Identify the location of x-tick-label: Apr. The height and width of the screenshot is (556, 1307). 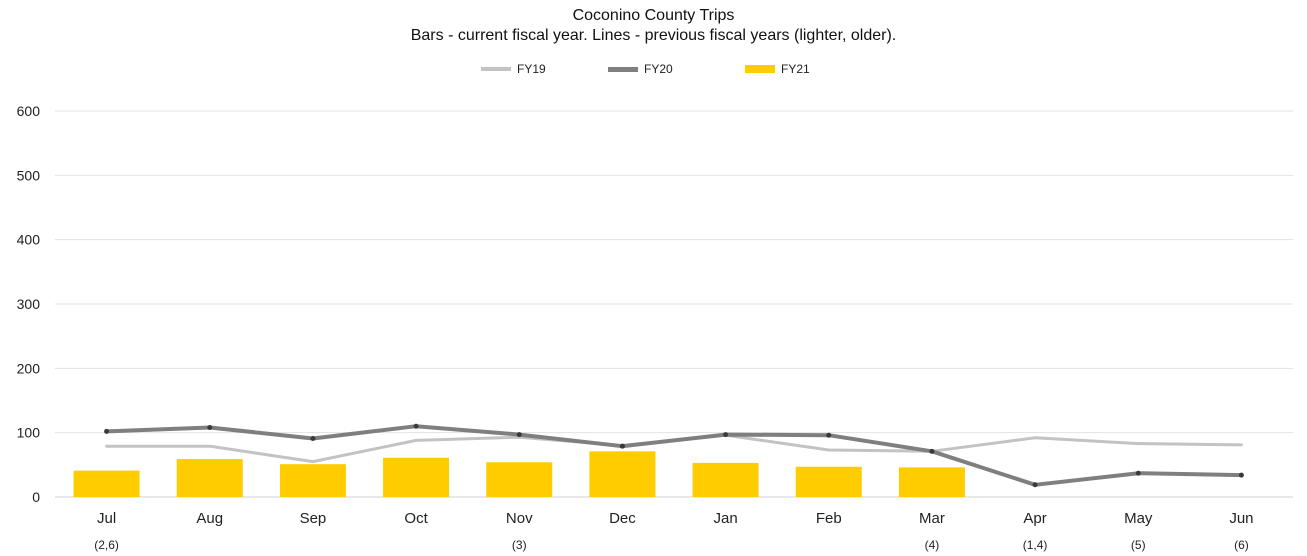
(1034, 518).